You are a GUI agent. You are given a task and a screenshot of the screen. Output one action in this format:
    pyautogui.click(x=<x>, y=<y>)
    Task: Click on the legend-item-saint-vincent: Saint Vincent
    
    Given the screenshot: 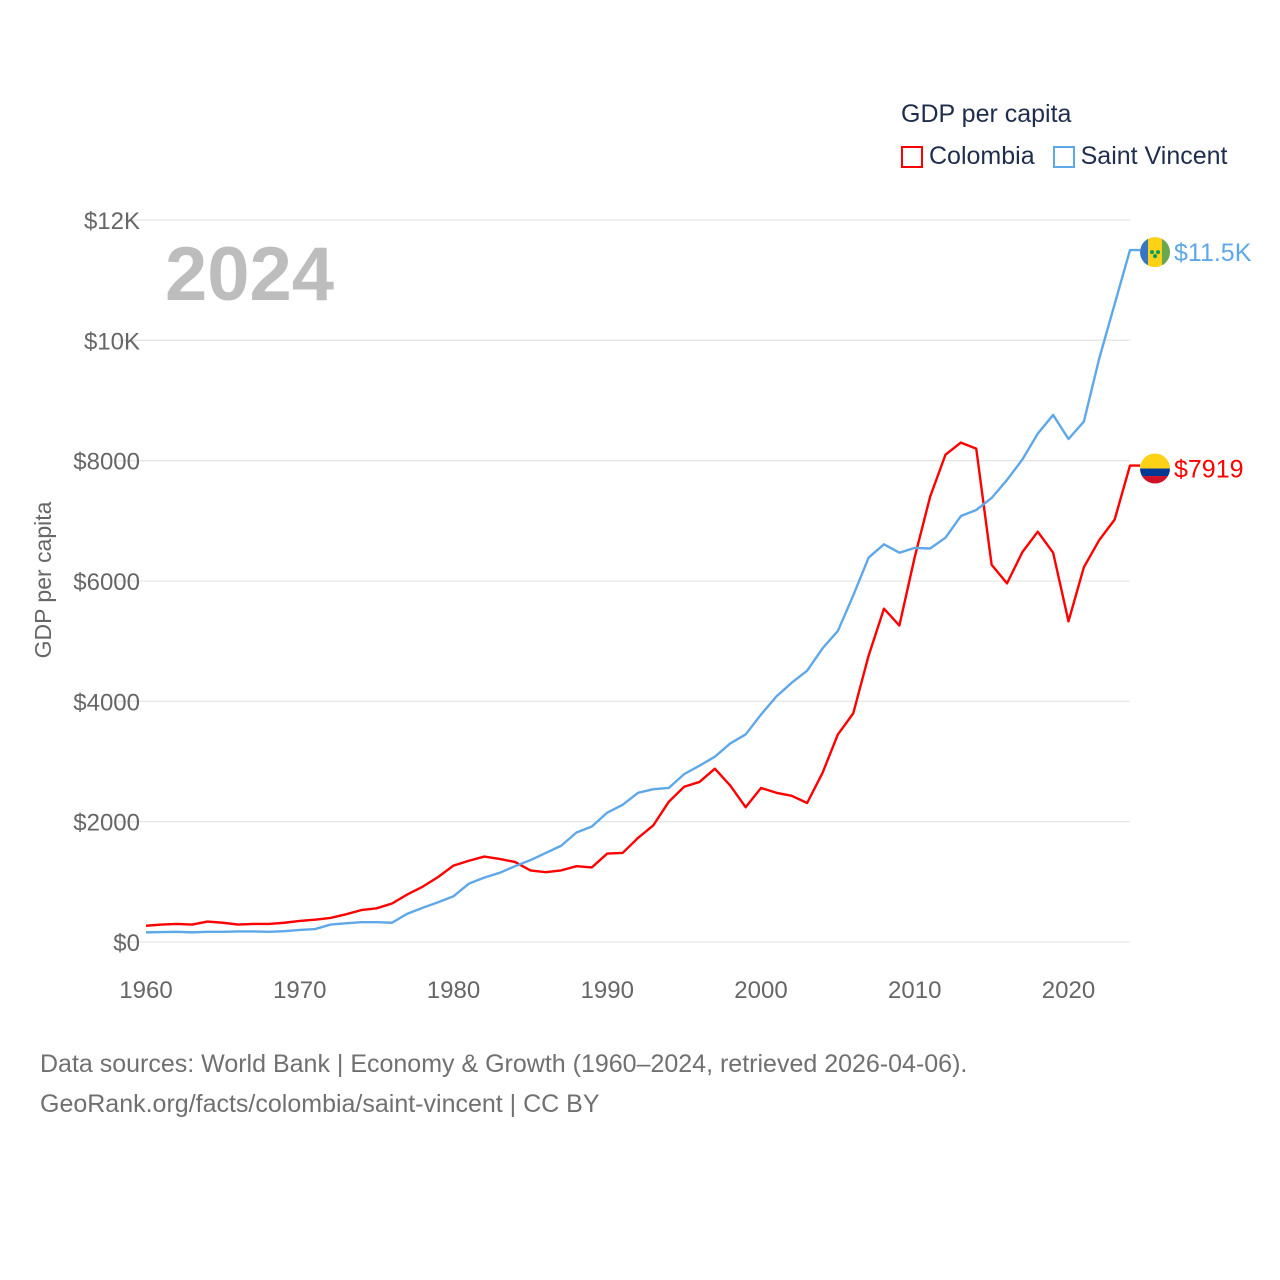 What is the action you would take?
    pyautogui.click(x=1140, y=156)
    